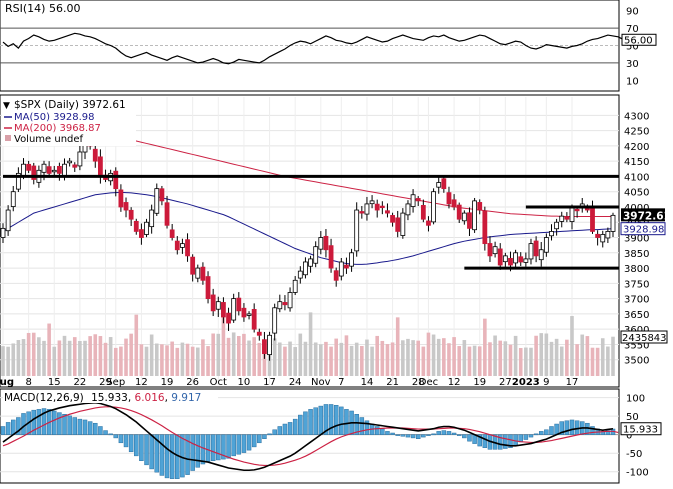 The image size is (673, 489). I want to click on date-tick-label: 19, so click(167, 382).